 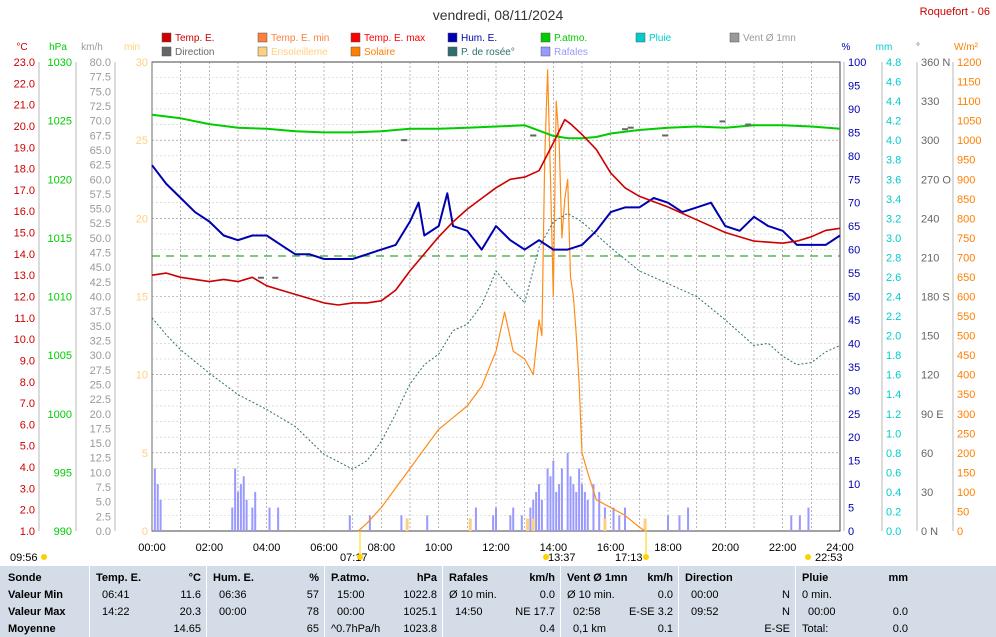 I want to click on tick-wind: 5.0, so click(x=103, y=503).